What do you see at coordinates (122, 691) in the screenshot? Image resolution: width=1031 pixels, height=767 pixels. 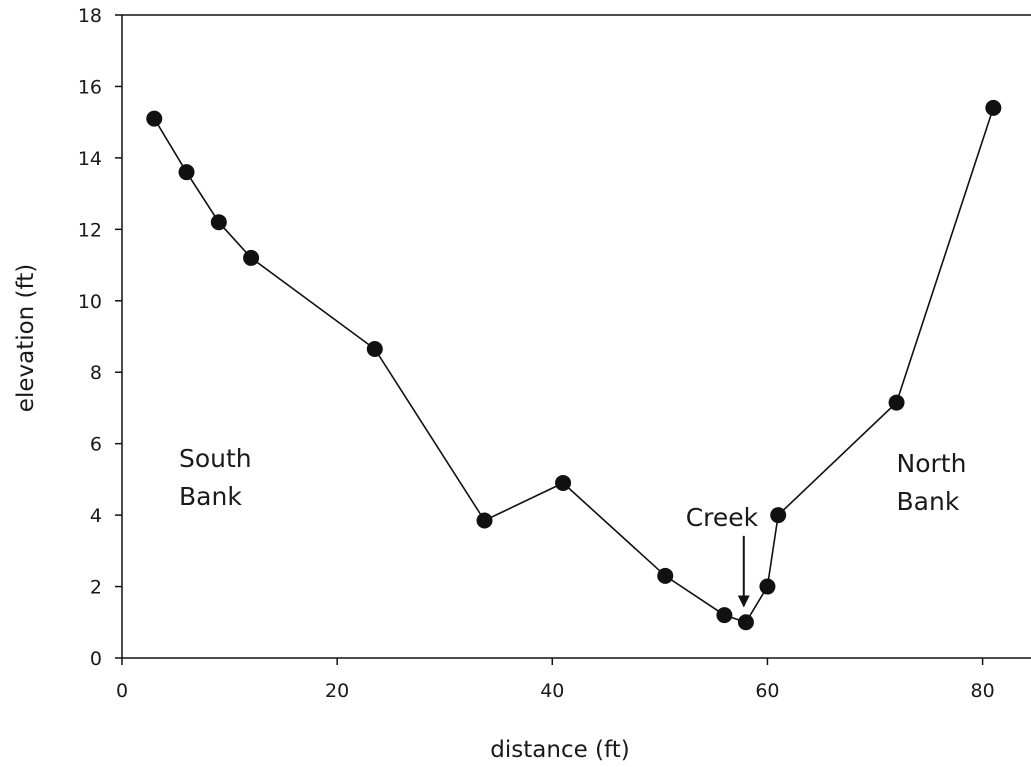 I see `x-tick-label: 0` at bounding box center [122, 691].